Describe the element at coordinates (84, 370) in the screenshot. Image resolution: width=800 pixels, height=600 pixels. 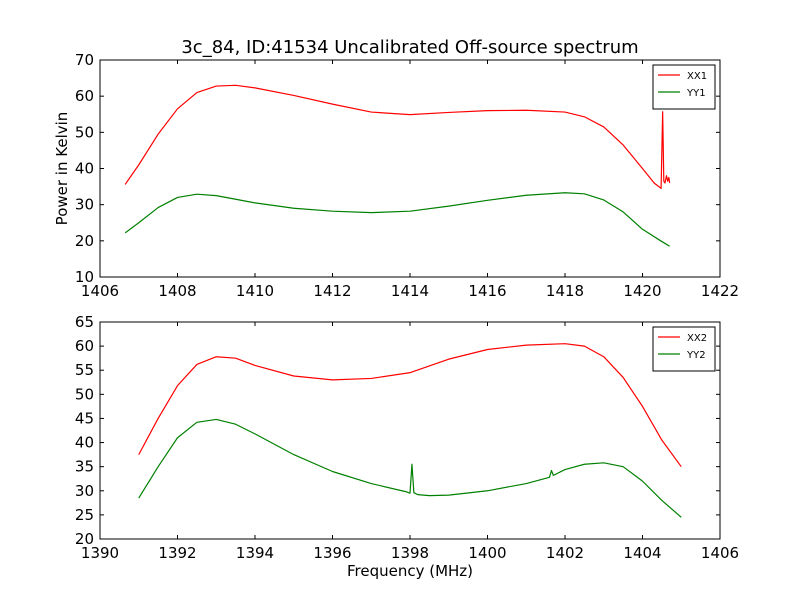
I see `bottom-y-tick-label: 55` at that location.